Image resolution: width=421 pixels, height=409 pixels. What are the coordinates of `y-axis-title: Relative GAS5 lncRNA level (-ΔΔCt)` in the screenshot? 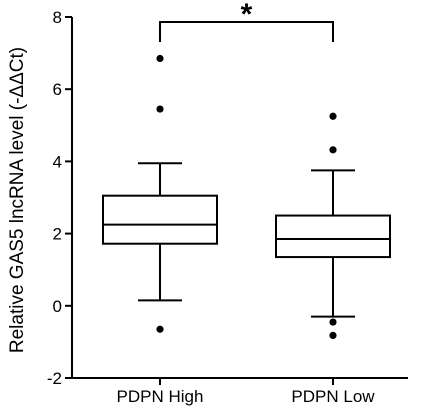 It's located at (17, 200).